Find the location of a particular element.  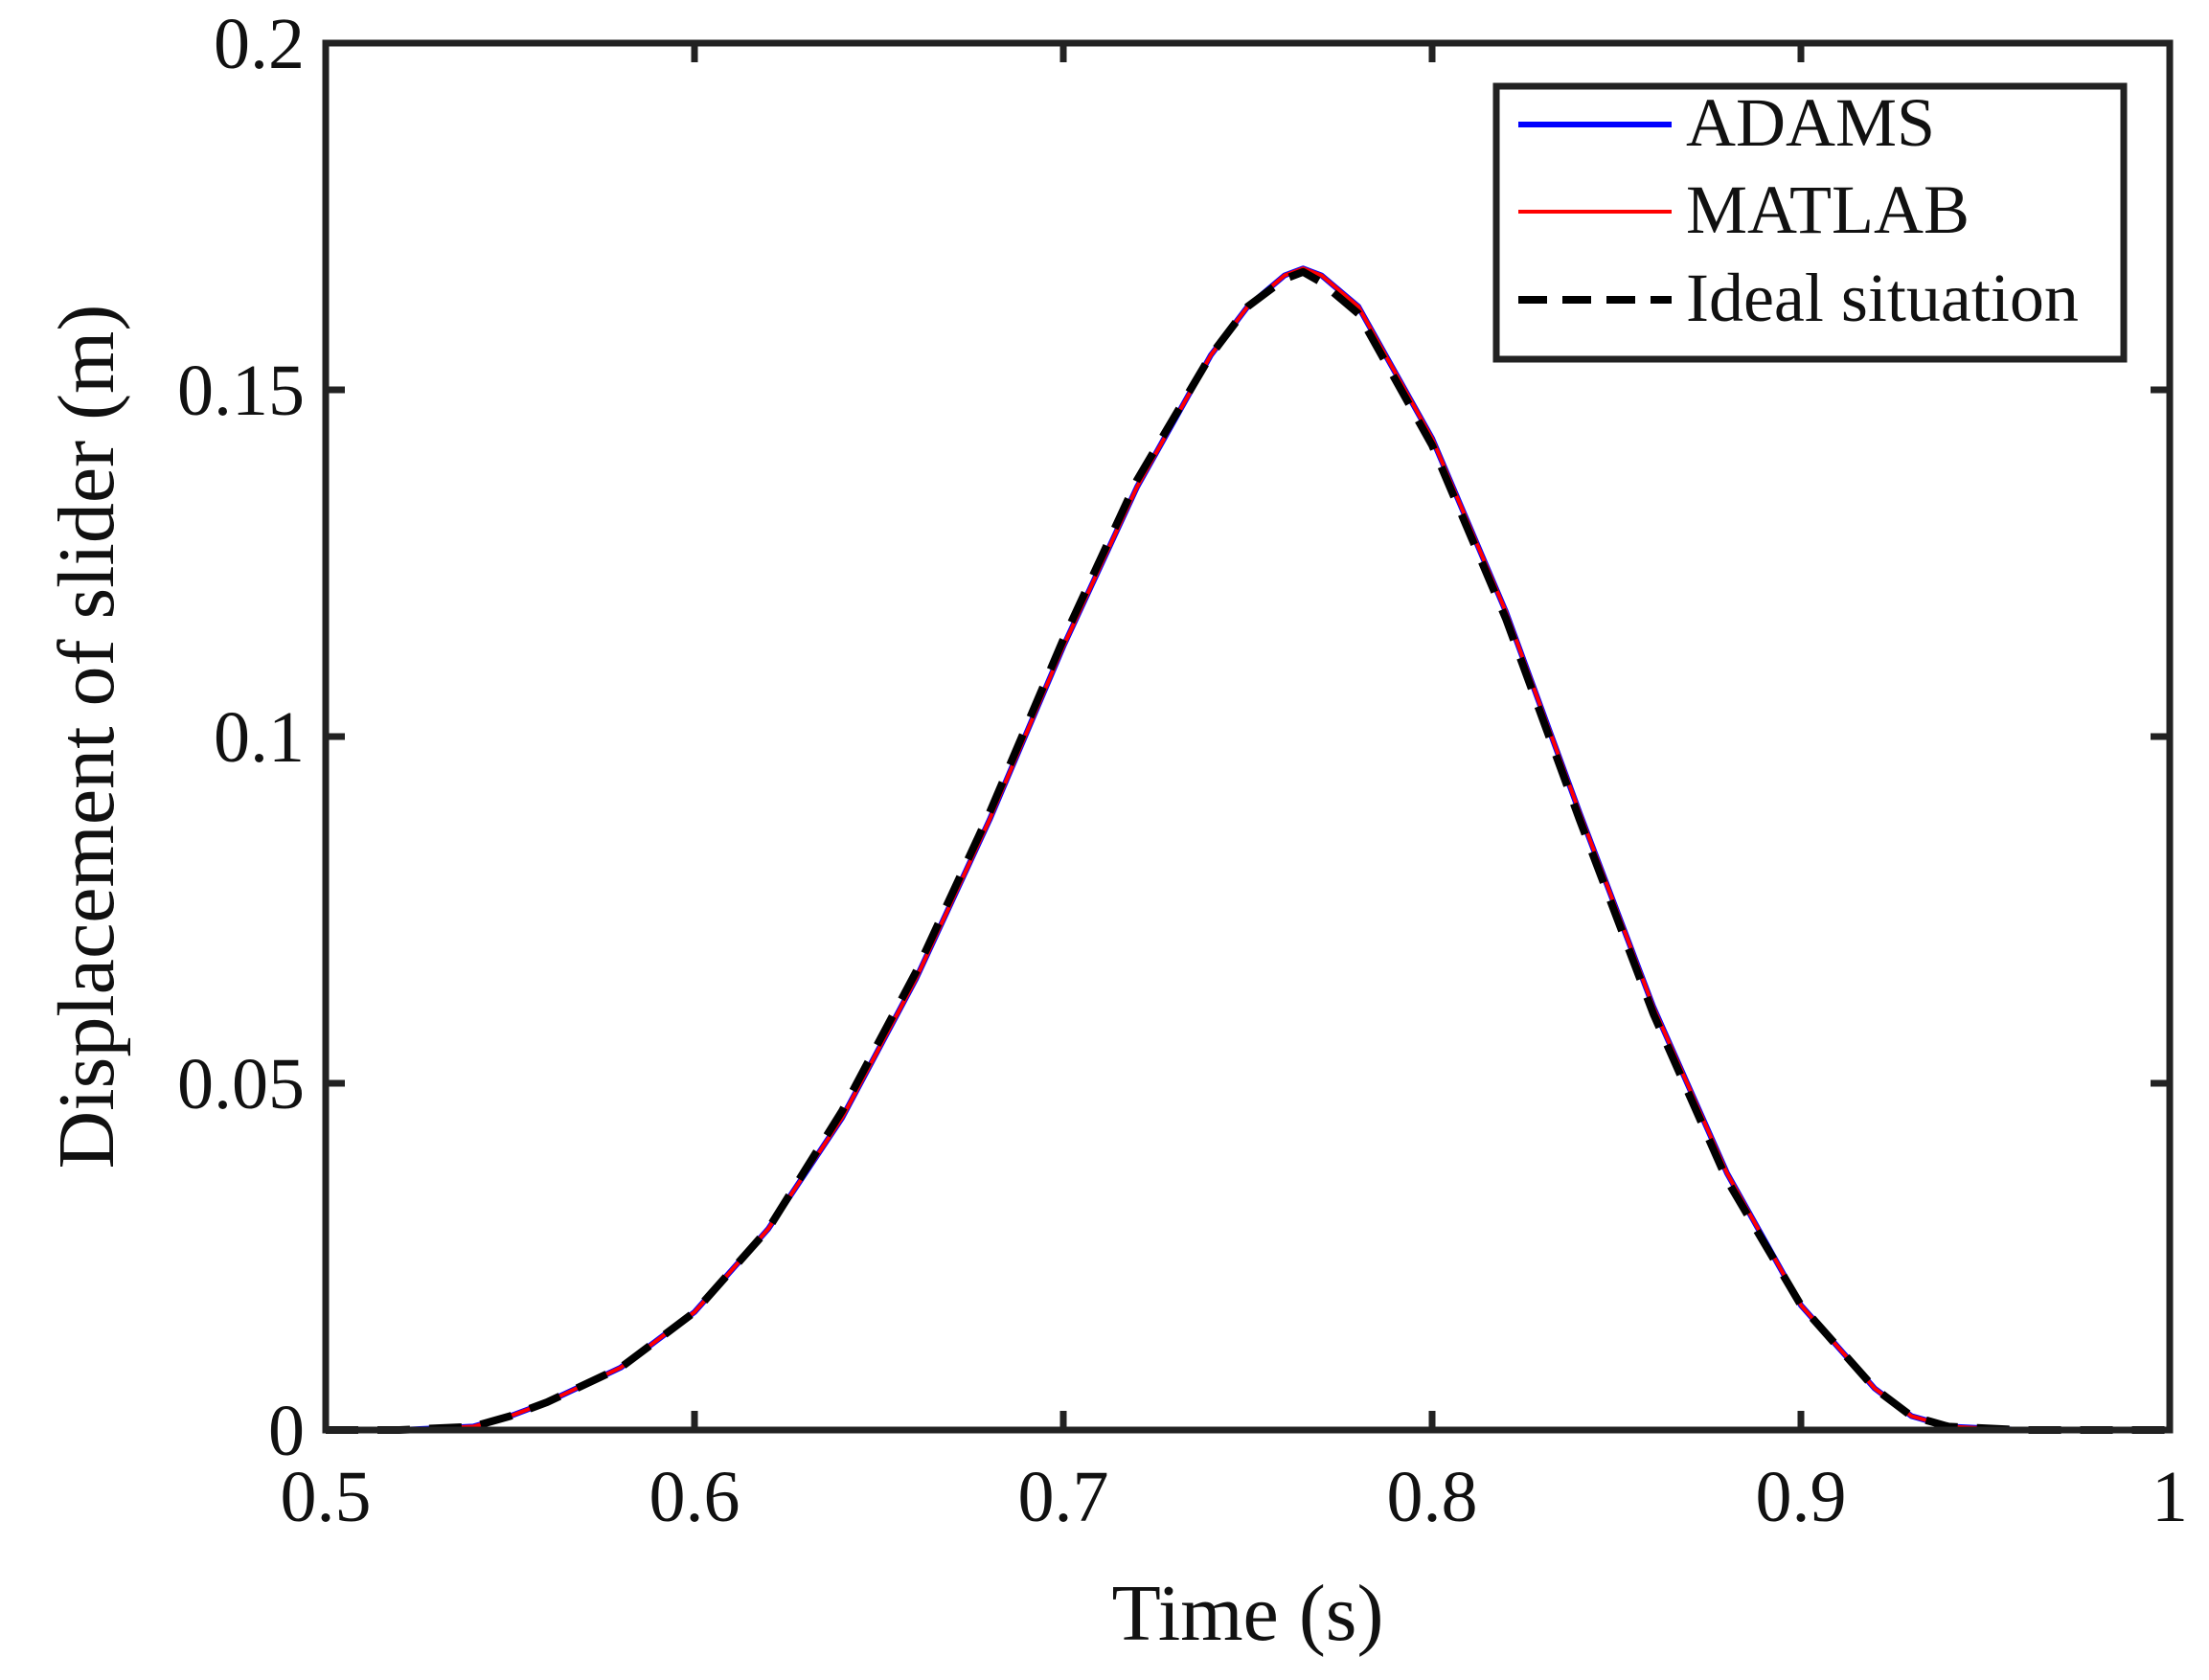

legend: ADAMS MATLAB Ideal situation is located at coordinates (1810, 222).